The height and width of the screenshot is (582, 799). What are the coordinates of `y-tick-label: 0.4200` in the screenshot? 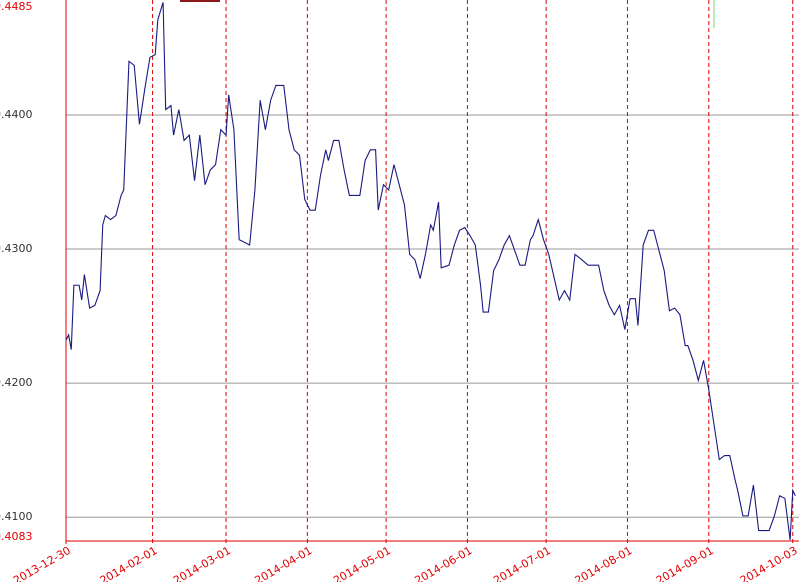 It's located at (16, 382).